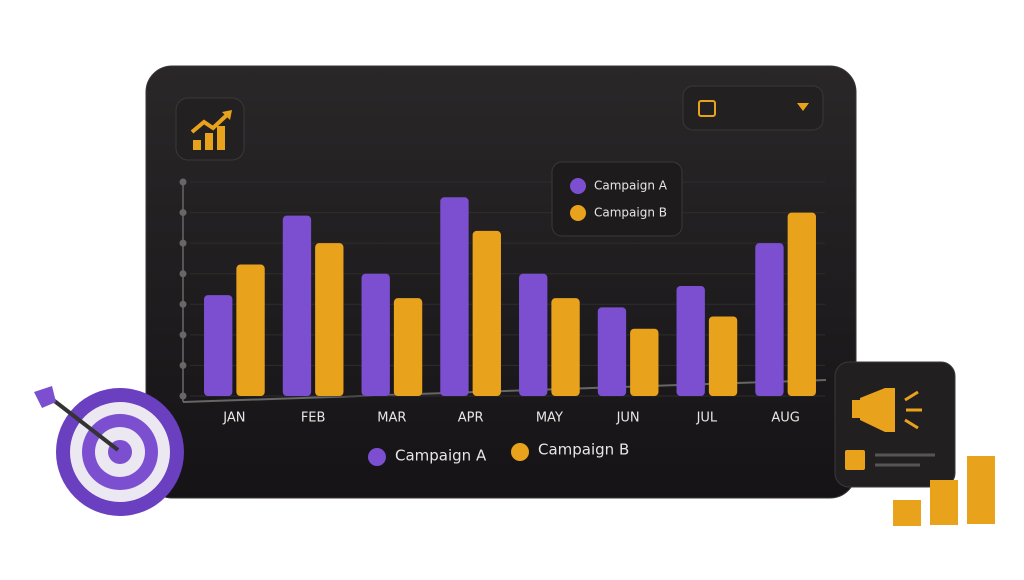  I want to click on x-tick-label: JUN, so click(628, 418).